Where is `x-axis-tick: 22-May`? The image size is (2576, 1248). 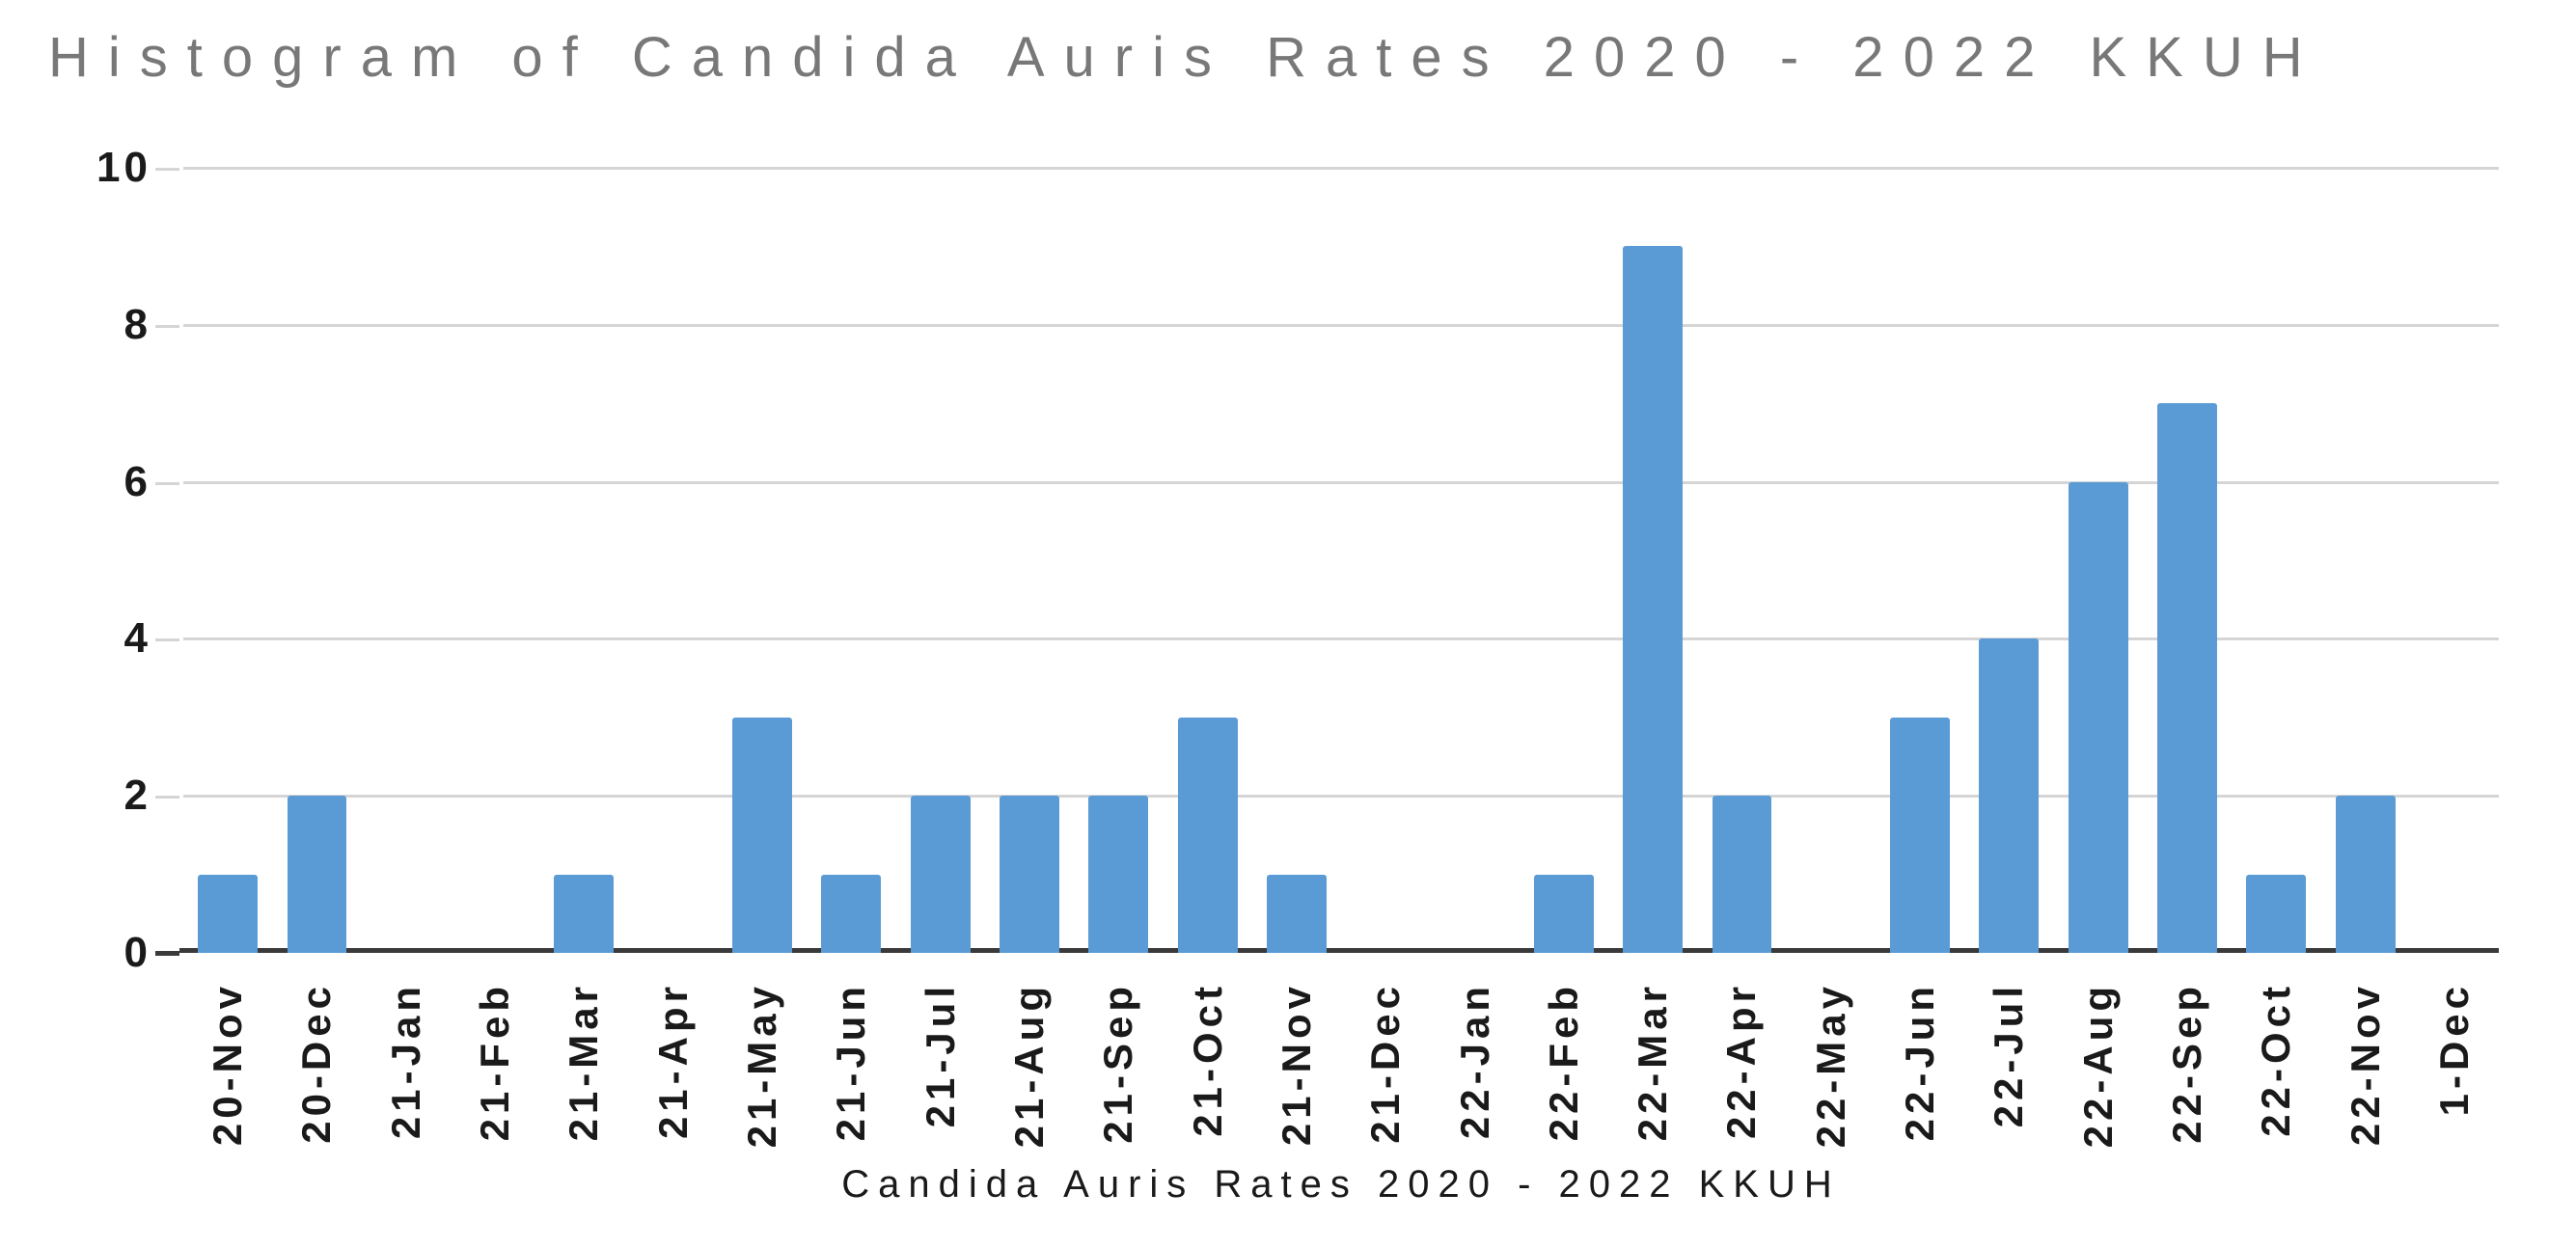 x-axis-tick: 22-May is located at coordinates (1832, 1070).